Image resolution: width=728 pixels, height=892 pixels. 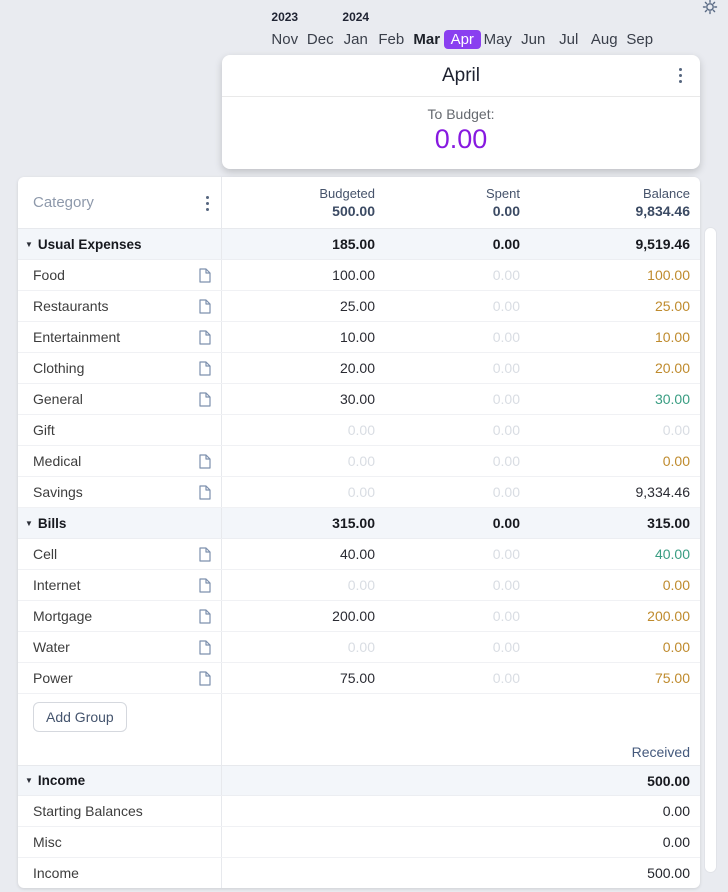 I want to click on category-name-cell: Starting Balances, so click(x=120, y=811).